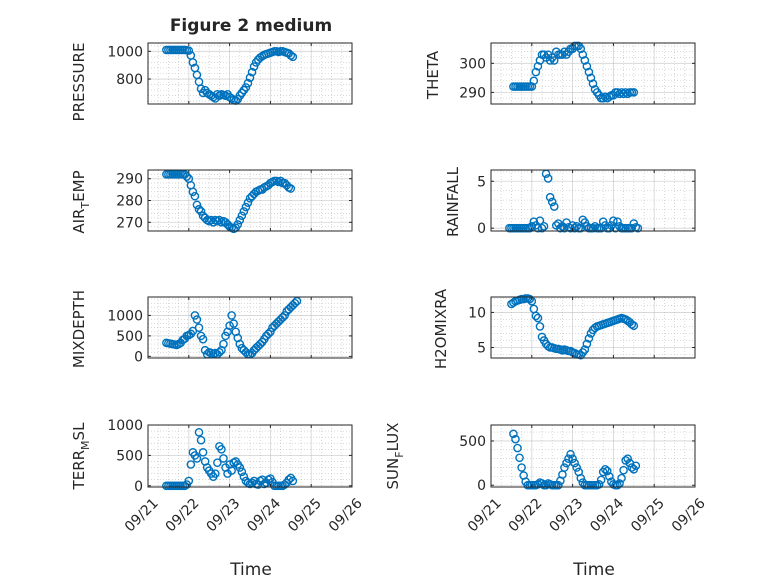  Describe the element at coordinates (183, 515) in the screenshot. I see `x-tick-label: 09/22` at that location.